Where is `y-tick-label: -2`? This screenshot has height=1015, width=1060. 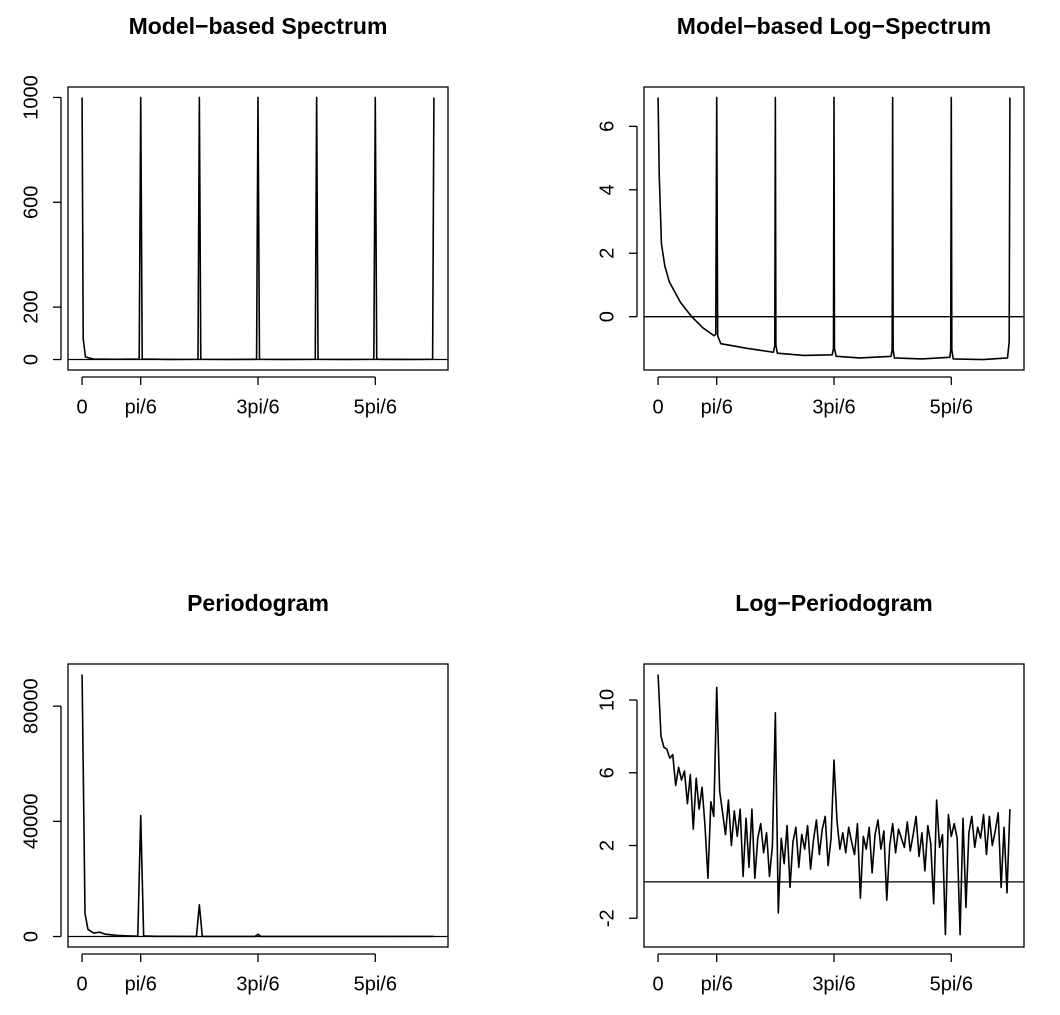
y-tick-label: -2 is located at coordinates (607, 918).